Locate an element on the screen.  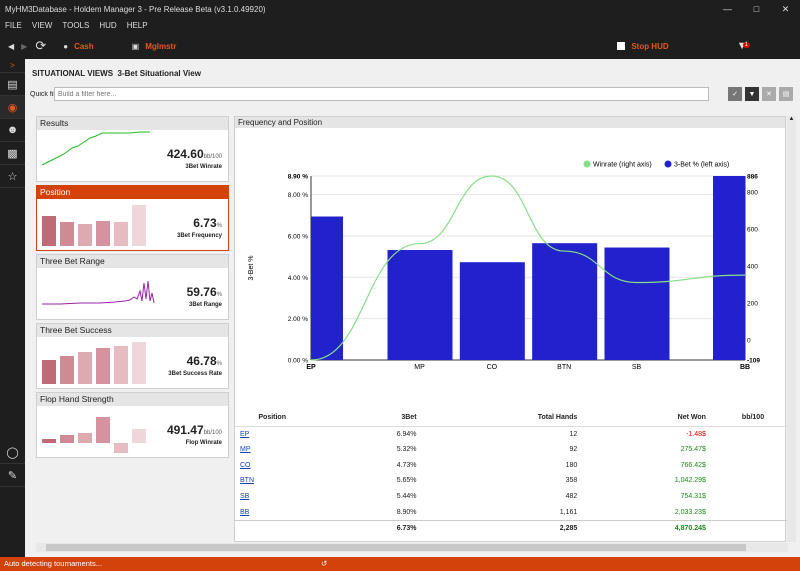
table-cell: 1,042.29$ is located at coordinates (690, 481).